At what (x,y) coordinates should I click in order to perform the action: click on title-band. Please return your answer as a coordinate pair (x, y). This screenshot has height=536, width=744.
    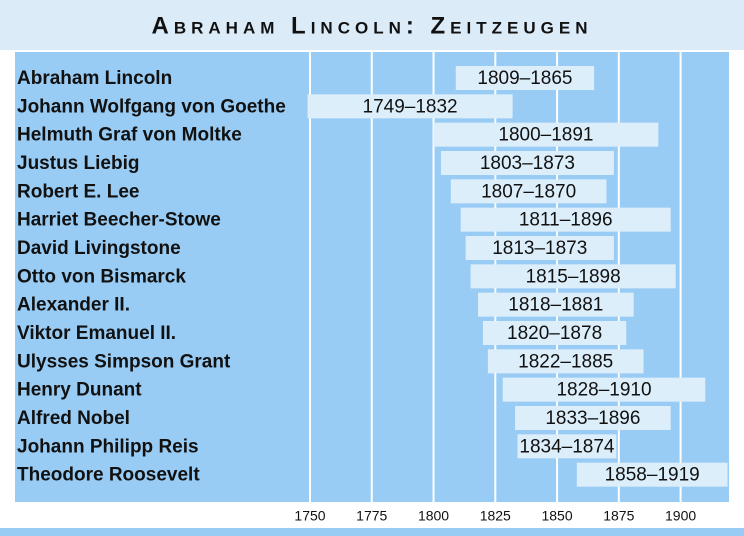
    Looking at the image, I should click on (372, 25).